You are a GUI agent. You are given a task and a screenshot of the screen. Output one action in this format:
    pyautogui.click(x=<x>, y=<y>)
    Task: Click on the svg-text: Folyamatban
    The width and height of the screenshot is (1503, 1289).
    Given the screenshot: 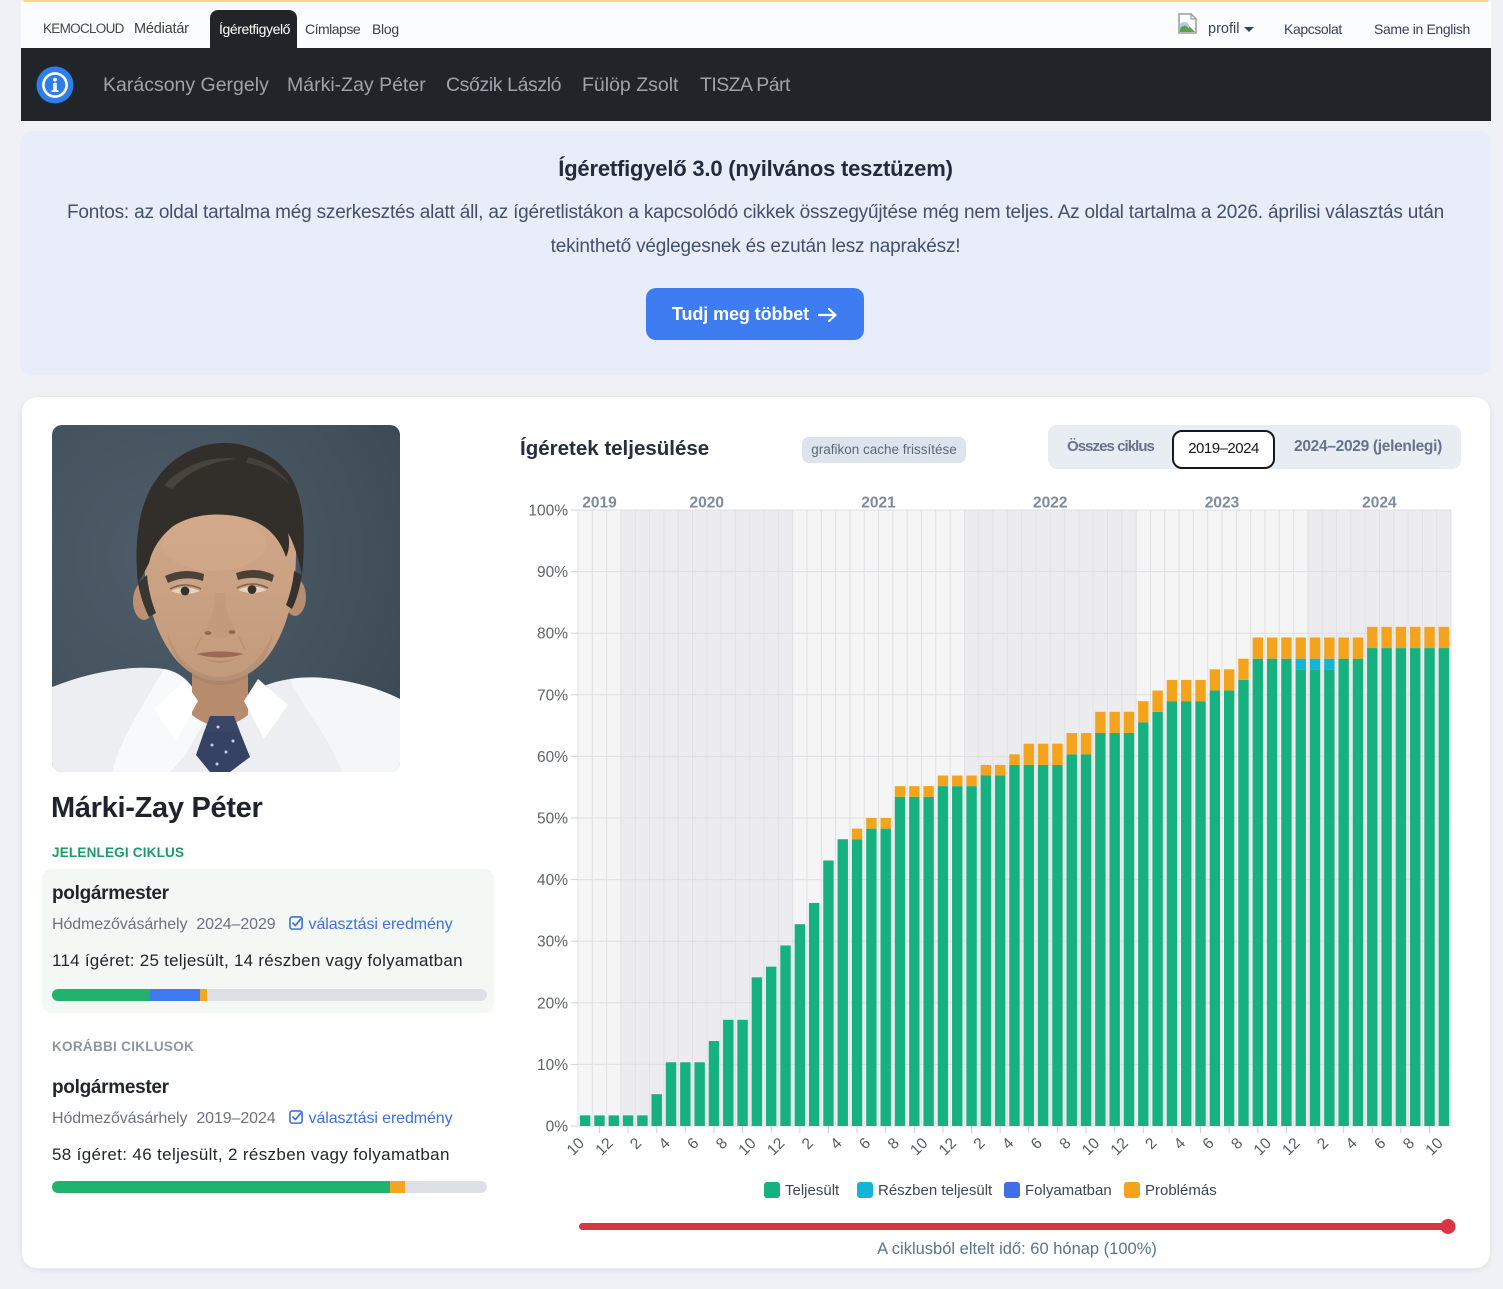 What is the action you would take?
    pyautogui.click(x=1068, y=1190)
    